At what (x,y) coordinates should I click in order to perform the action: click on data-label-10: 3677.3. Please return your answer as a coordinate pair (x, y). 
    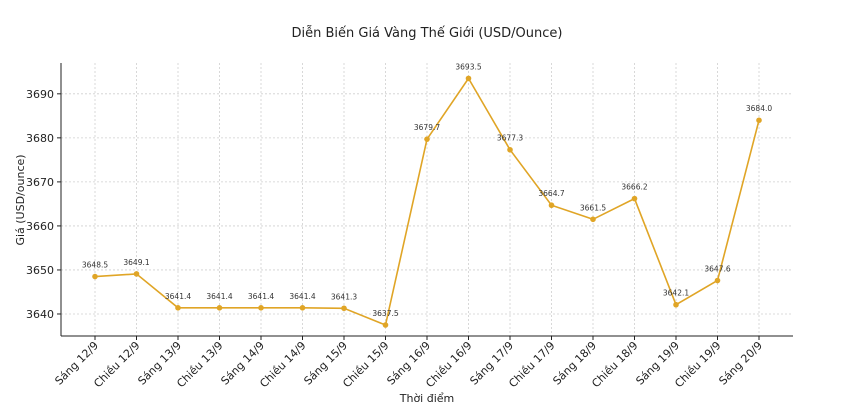
    Looking at the image, I should click on (510, 138).